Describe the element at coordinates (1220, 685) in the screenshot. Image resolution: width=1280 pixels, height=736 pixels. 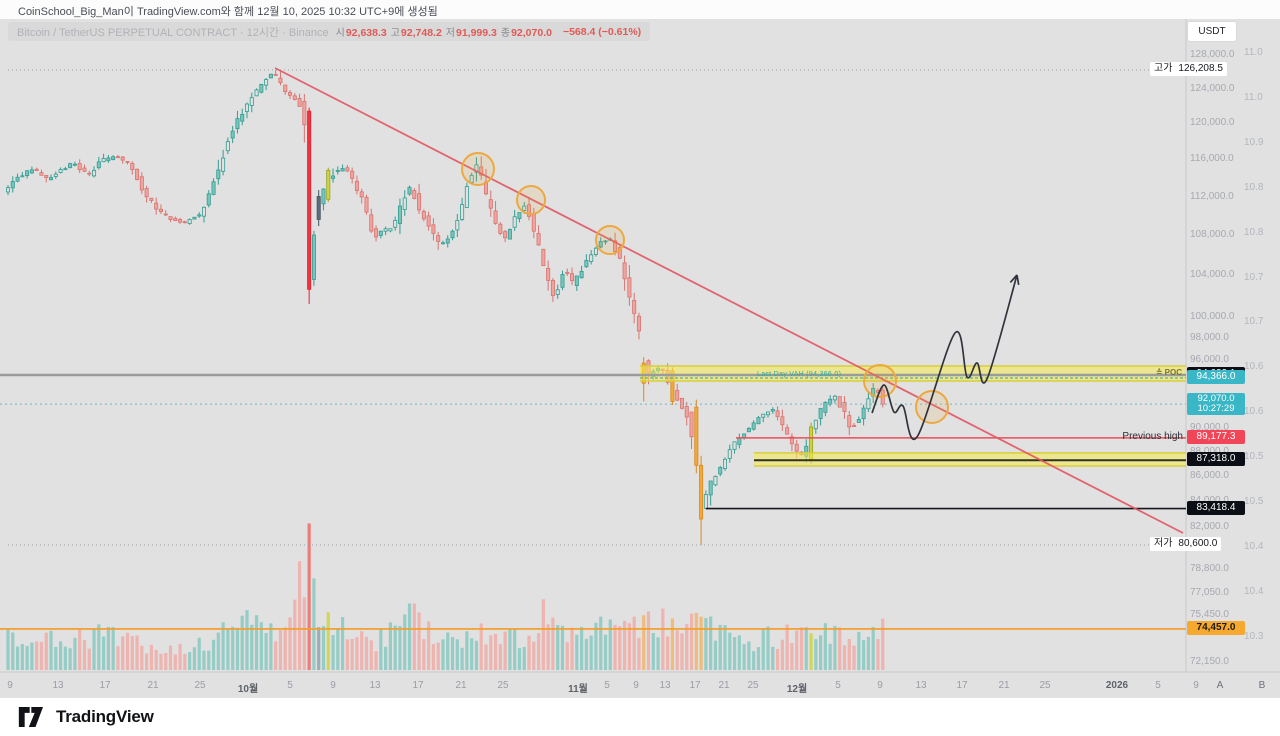
I see `scale-button-a: A` at that location.